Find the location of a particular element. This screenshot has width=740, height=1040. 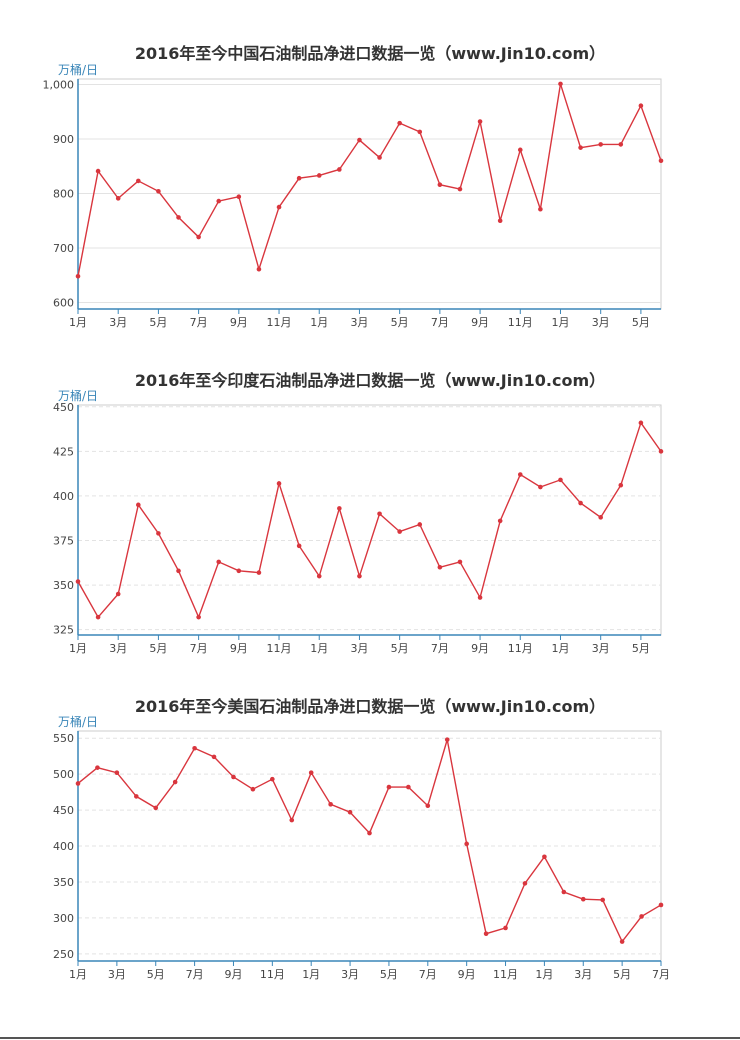

page-bottom-divider is located at coordinates (370, 1038).